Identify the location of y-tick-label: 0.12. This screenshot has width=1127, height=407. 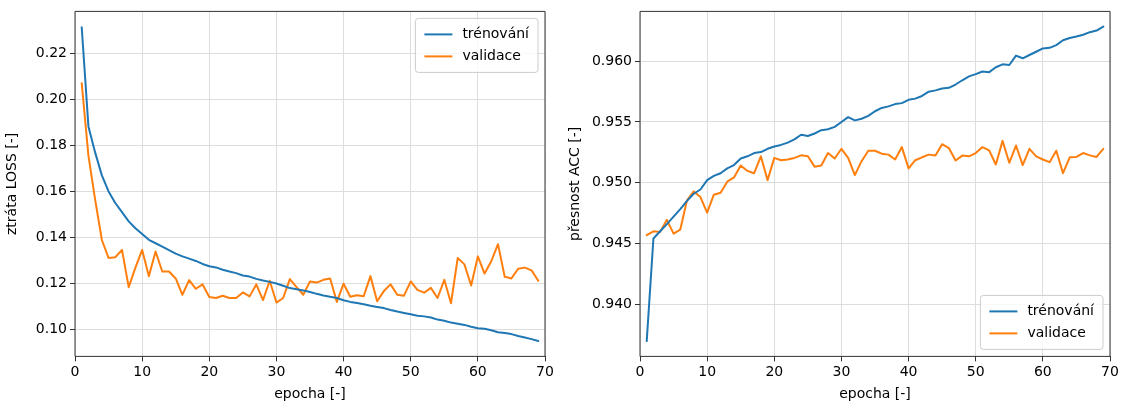
(51, 282).